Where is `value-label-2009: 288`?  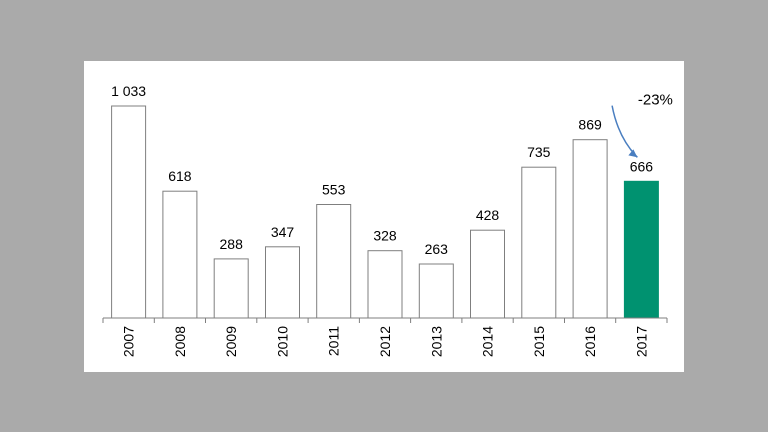 value-label-2009: 288 is located at coordinates (232, 244).